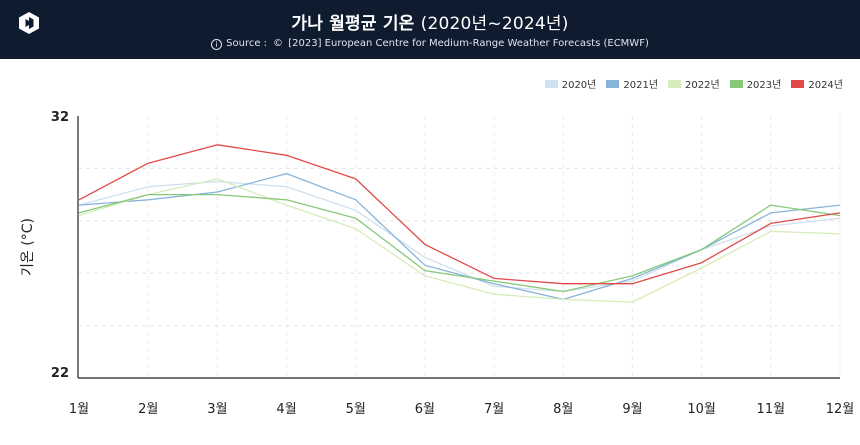 Image resolution: width=860 pixels, height=445 pixels. I want to click on chart-title: 가나 월평균 기온 (2020년~2024년), so click(430, 21).